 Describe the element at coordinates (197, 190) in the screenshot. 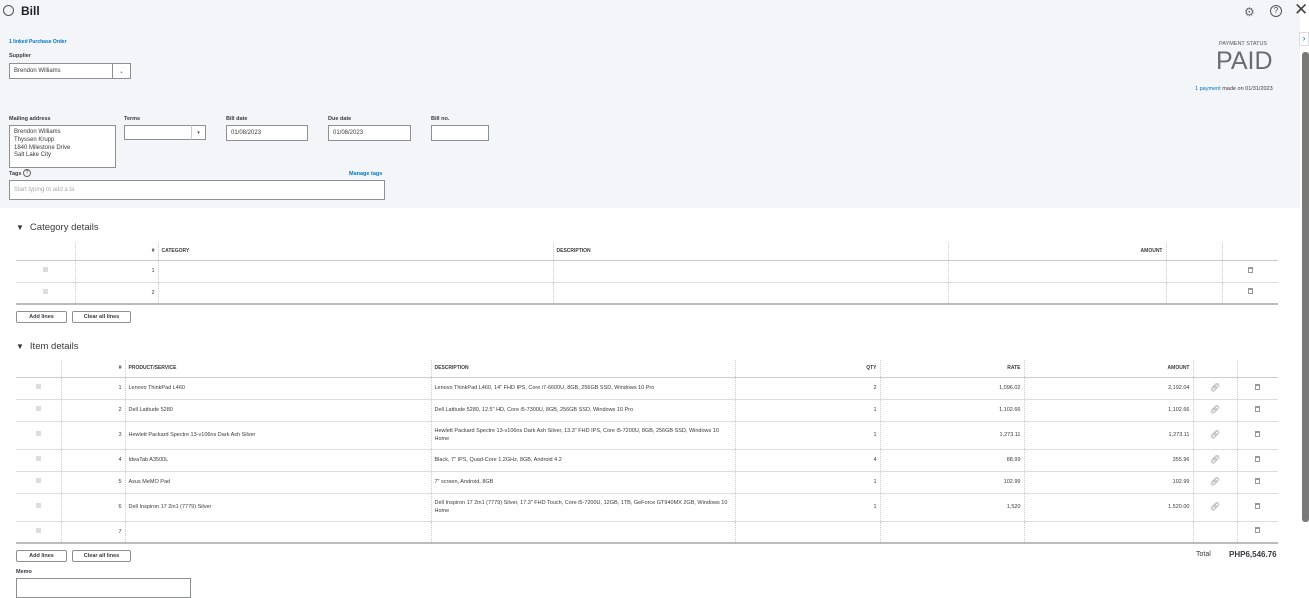

I see `tags-input: Start typing to add a ta` at that location.